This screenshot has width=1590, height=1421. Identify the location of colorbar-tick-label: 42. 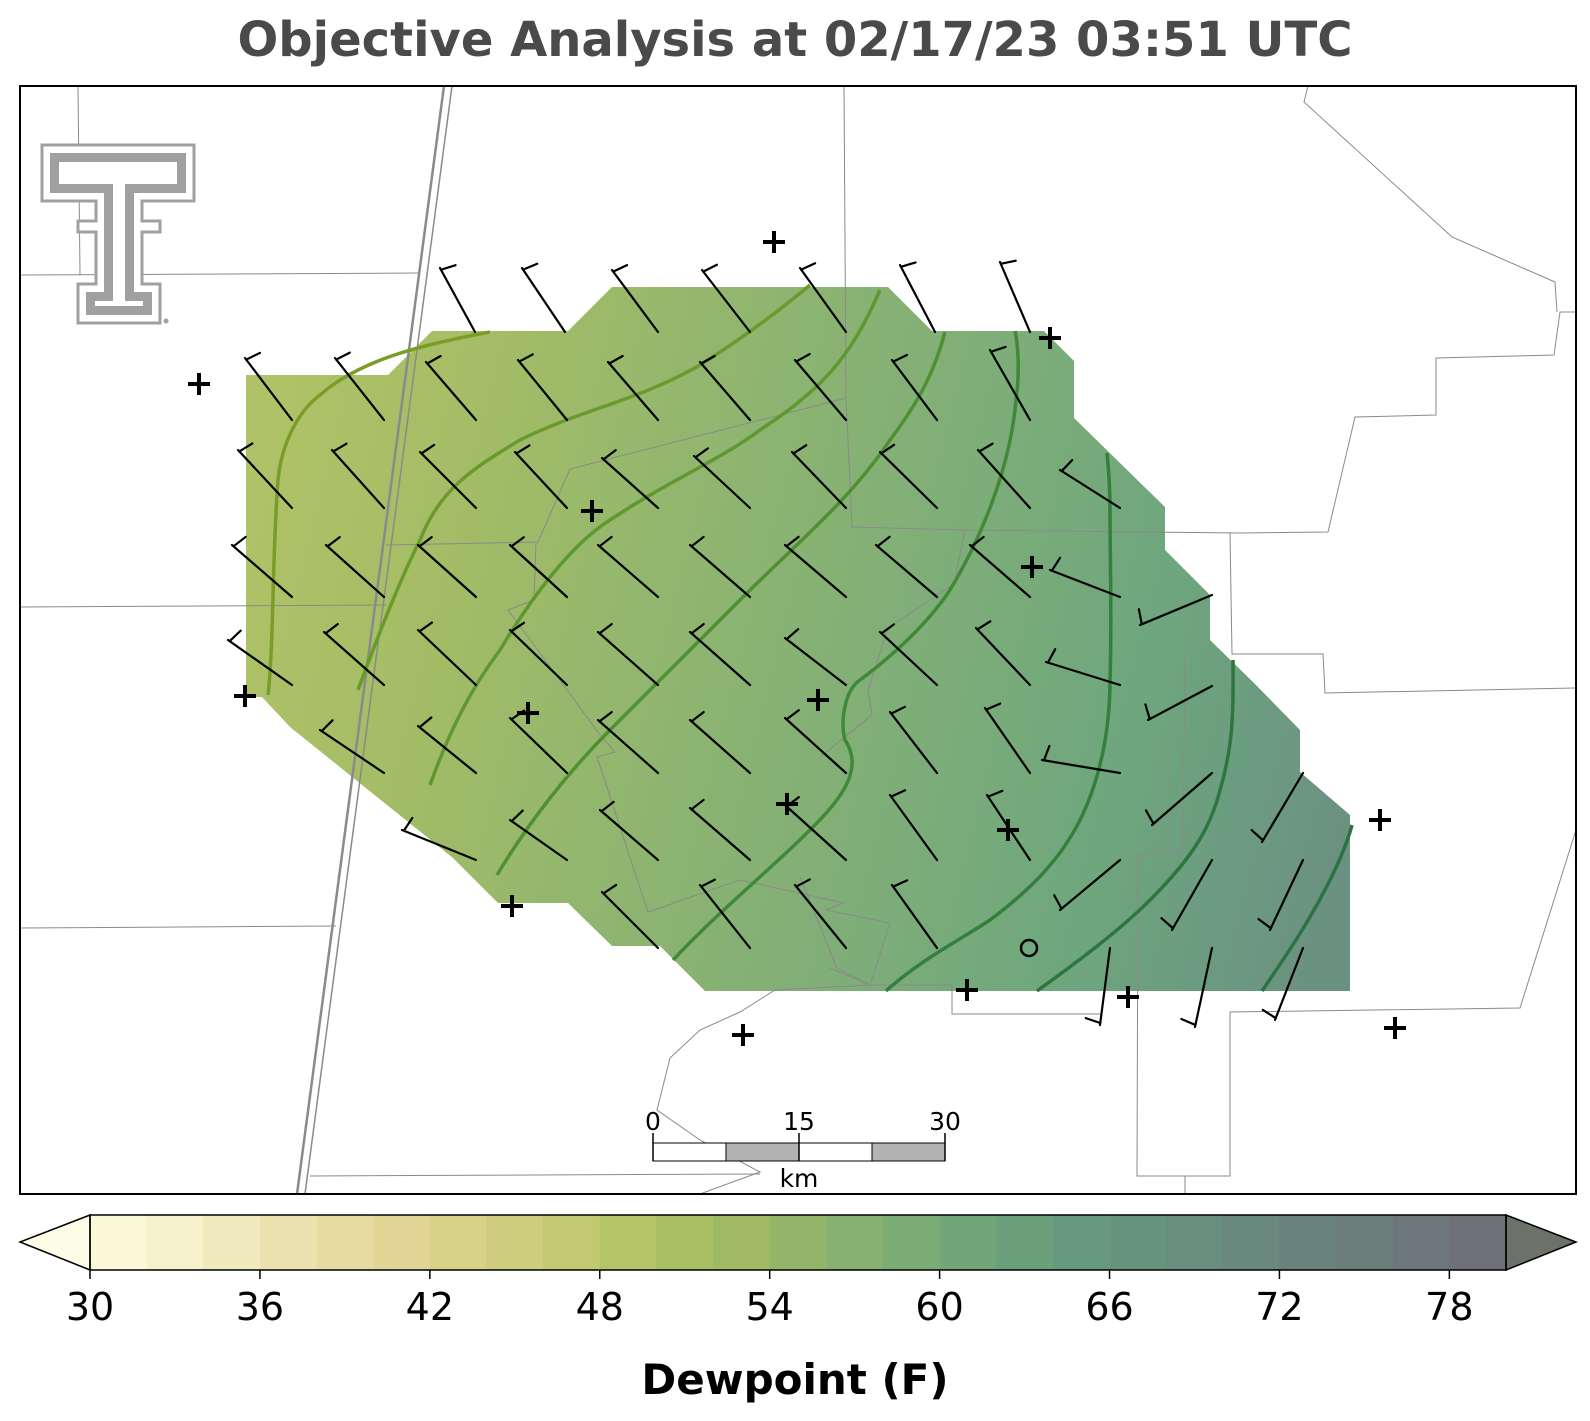
(430, 1307).